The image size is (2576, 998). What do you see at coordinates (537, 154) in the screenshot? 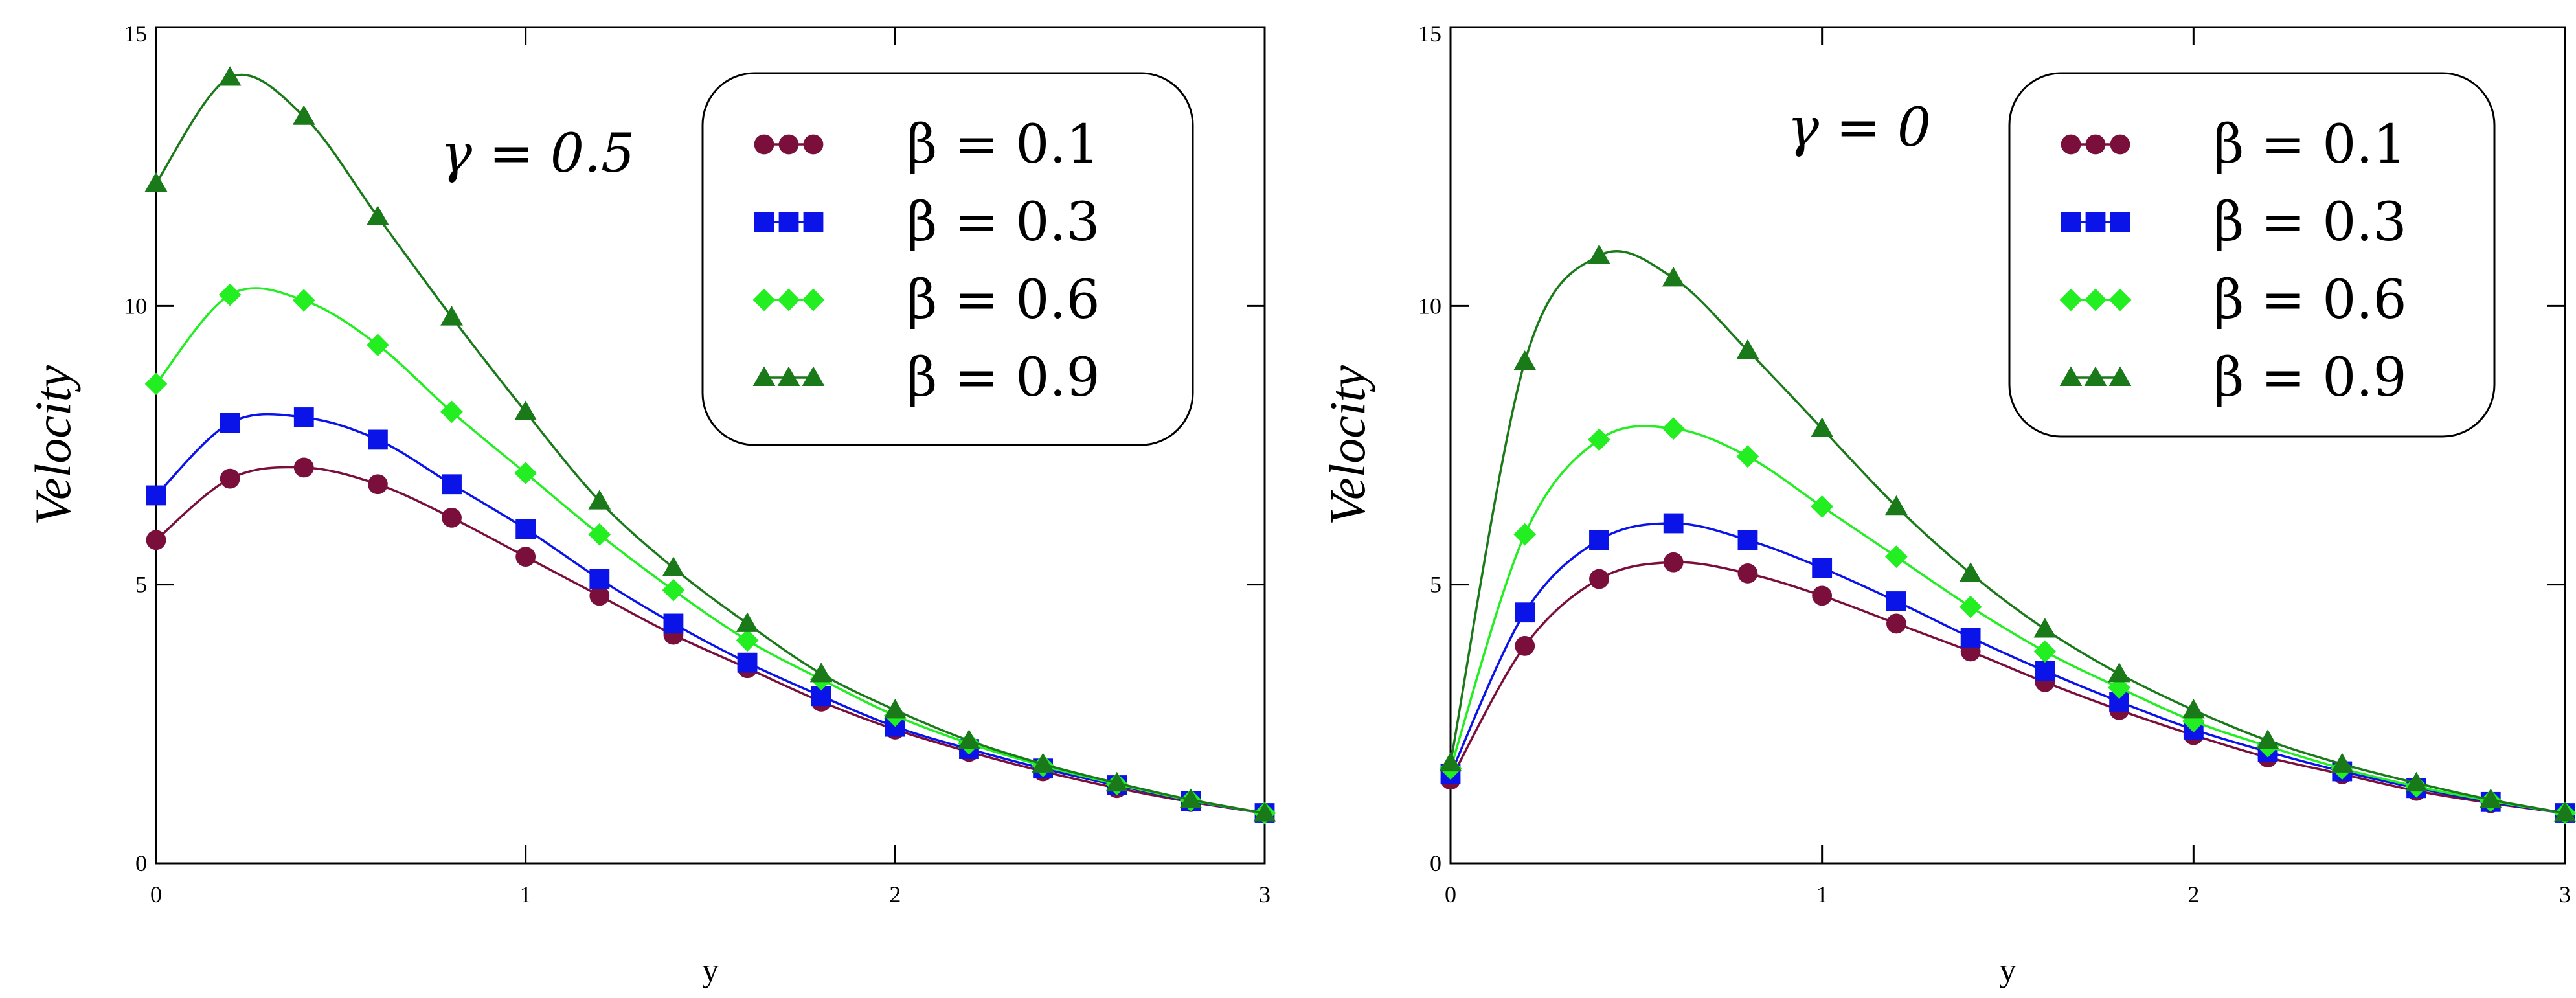
I see `gamma-annotation: γ = 0.5` at bounding box center [537, 154].